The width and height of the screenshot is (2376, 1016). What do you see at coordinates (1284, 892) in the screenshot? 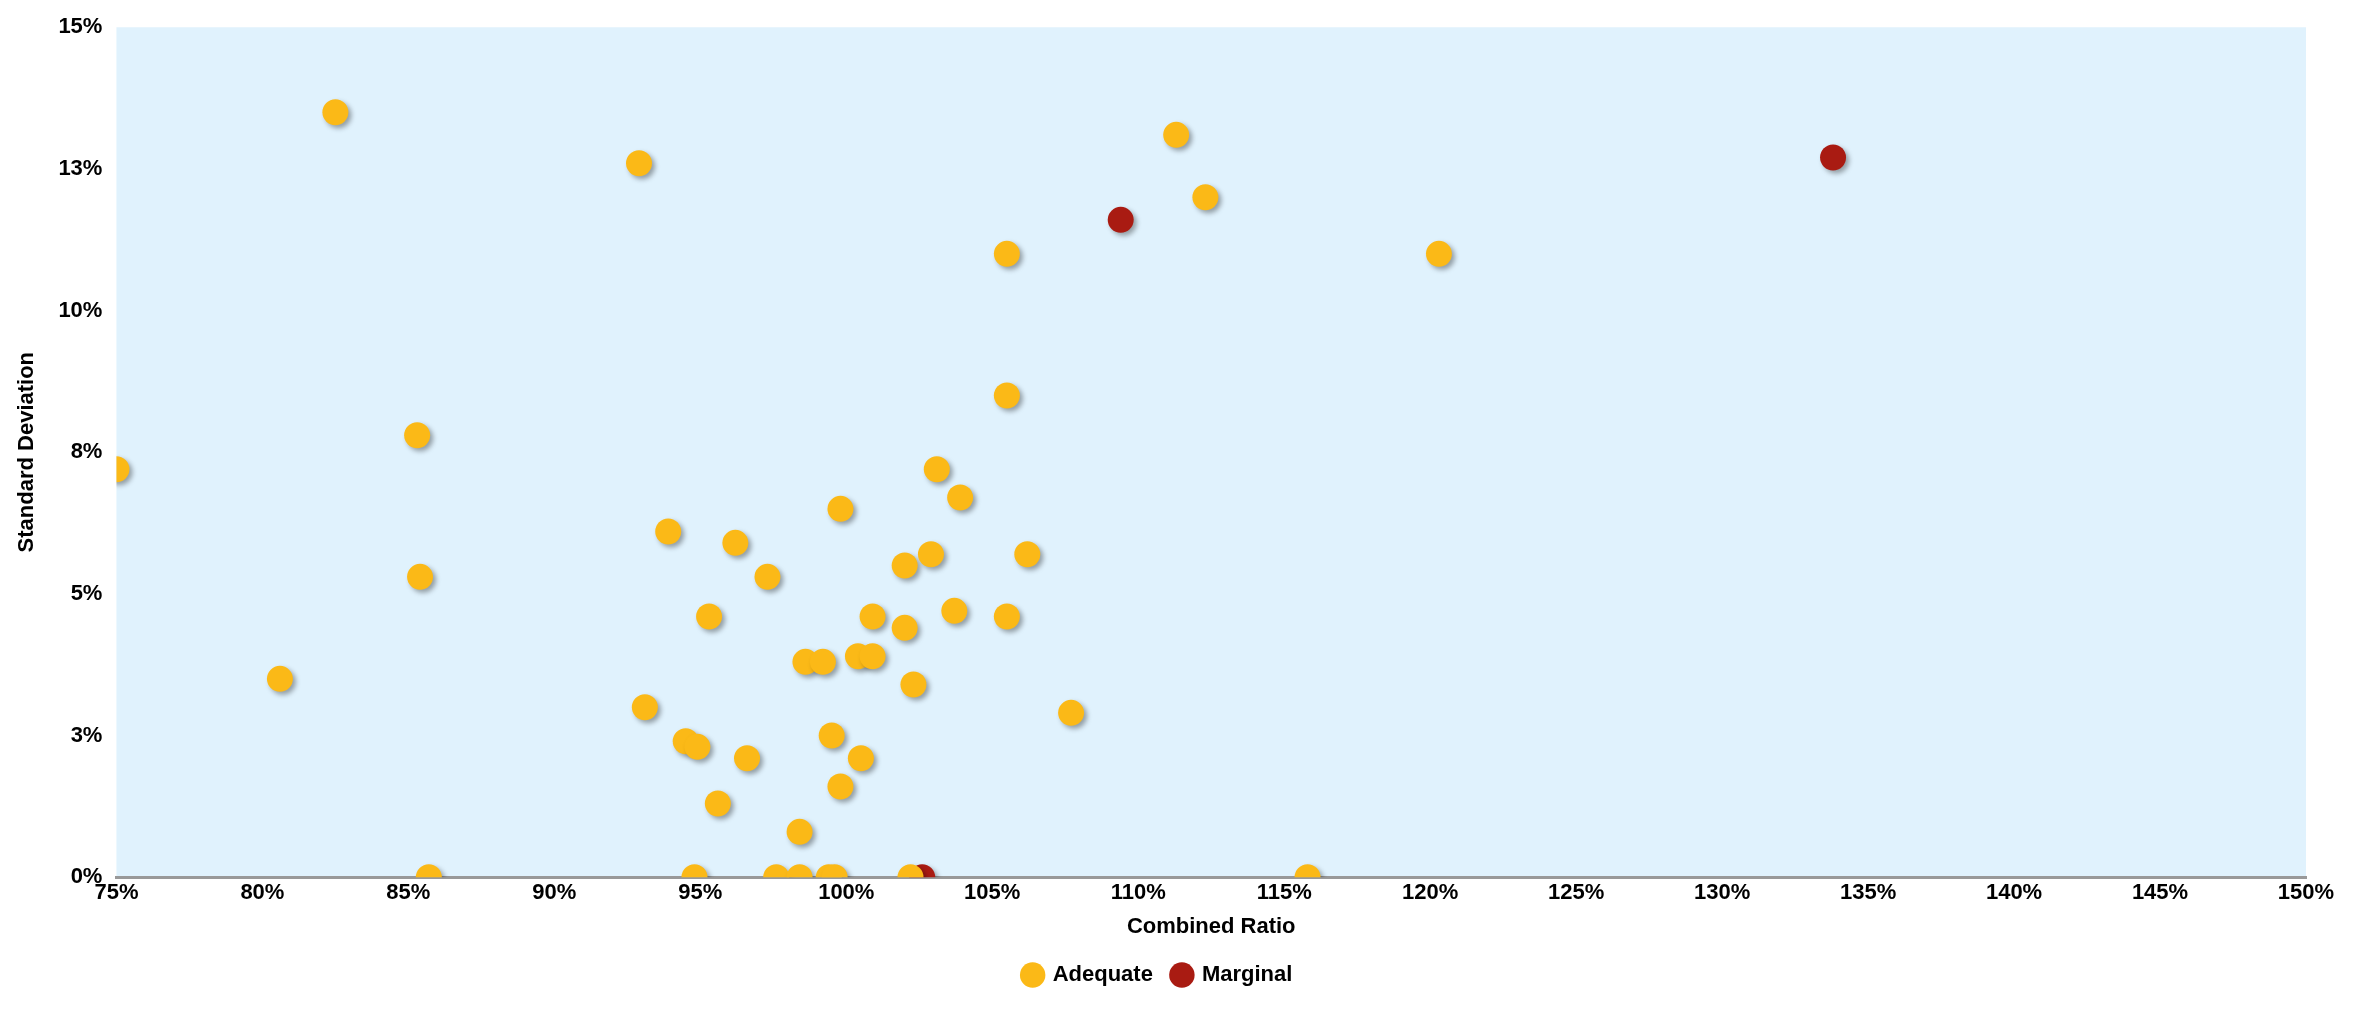
I see `x-tick-label: 115%` at bounding box center [1284, 892].